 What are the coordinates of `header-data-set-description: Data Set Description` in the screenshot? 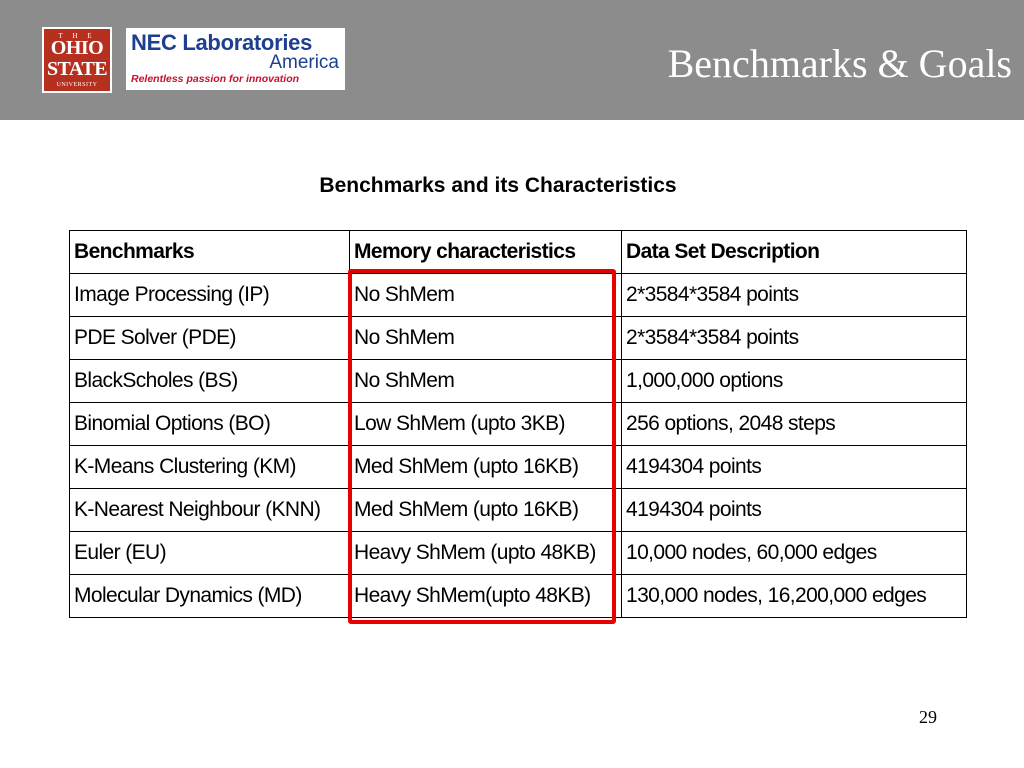 It's located at (794, 252).